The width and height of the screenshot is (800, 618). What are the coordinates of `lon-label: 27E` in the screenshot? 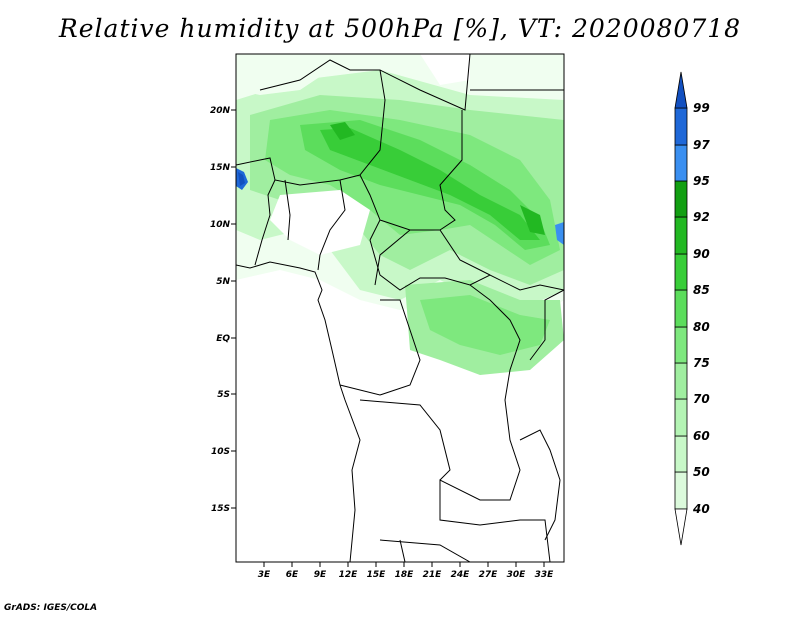 It's located at (489, 575).